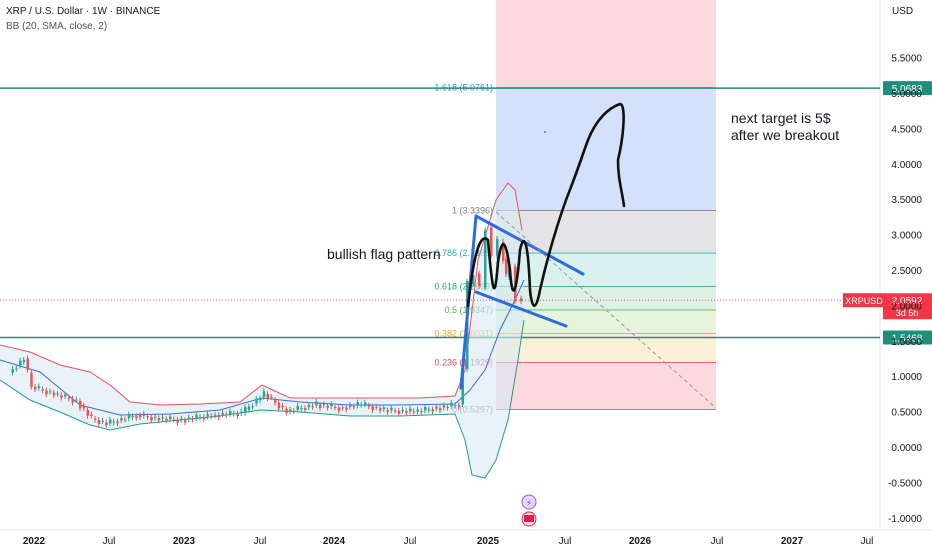 The image size is (932, 550). I want to click on y-tick-label: 1.5000, so click(906, 342).